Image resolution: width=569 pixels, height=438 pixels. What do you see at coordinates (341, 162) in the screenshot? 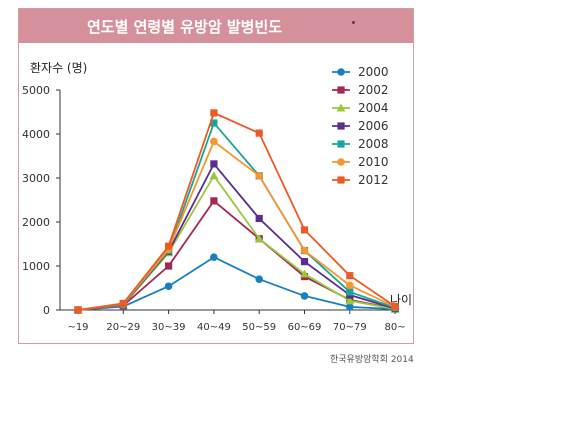
I see `legend-marker-2010` at bounding box center [341, 162].